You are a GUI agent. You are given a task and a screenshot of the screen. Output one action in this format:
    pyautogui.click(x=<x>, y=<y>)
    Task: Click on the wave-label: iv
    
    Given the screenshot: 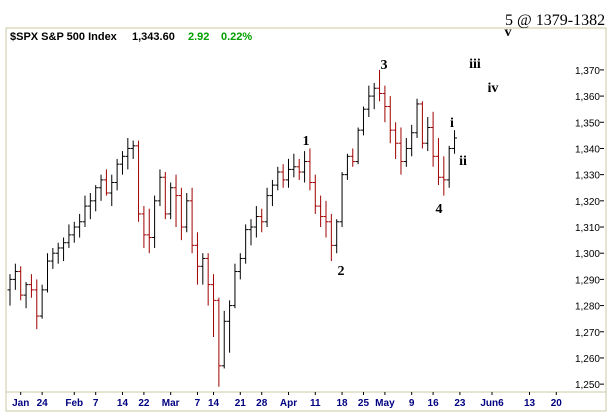 What is the action you would take?
    pyautogui.click(x=493, y=88)
    